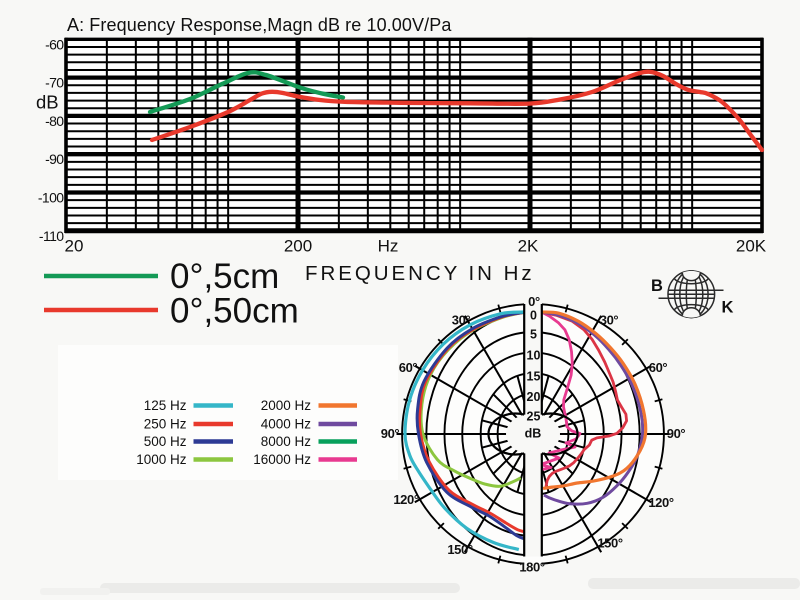 The width and height of the screenshot is (800, 600). What do you see at coordinates (286, 405) in the screenshot?
I see `svg-text: 2000 Hz` at bounding box center [286, 405].